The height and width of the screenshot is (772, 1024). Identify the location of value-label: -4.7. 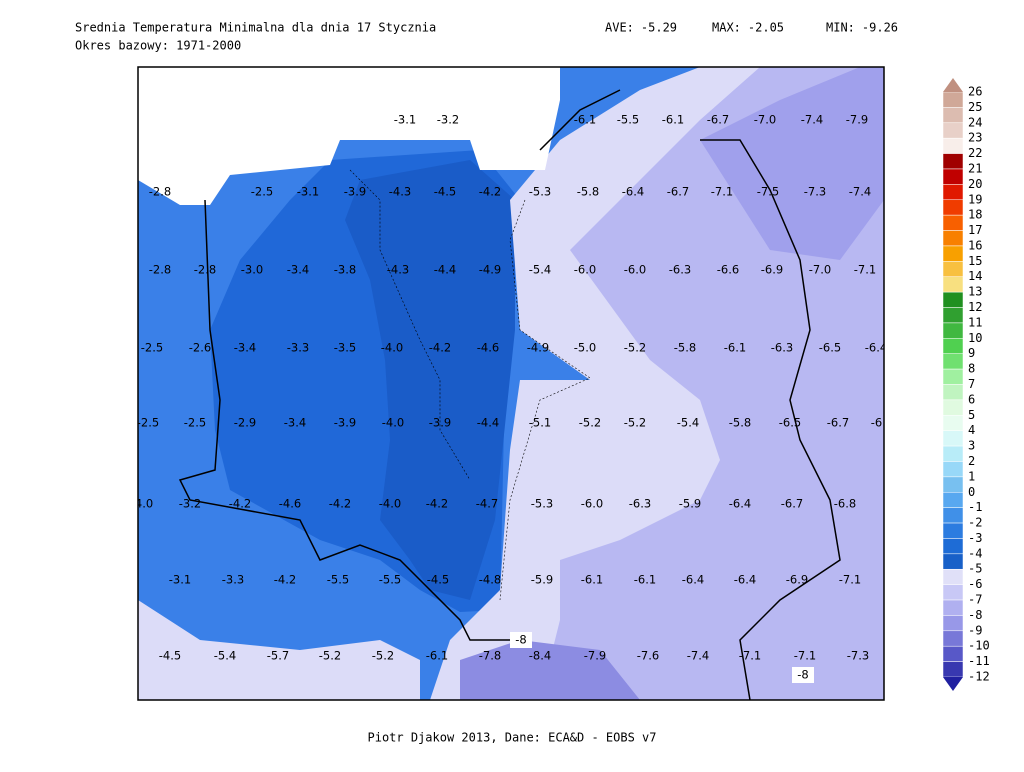
(487, 504).